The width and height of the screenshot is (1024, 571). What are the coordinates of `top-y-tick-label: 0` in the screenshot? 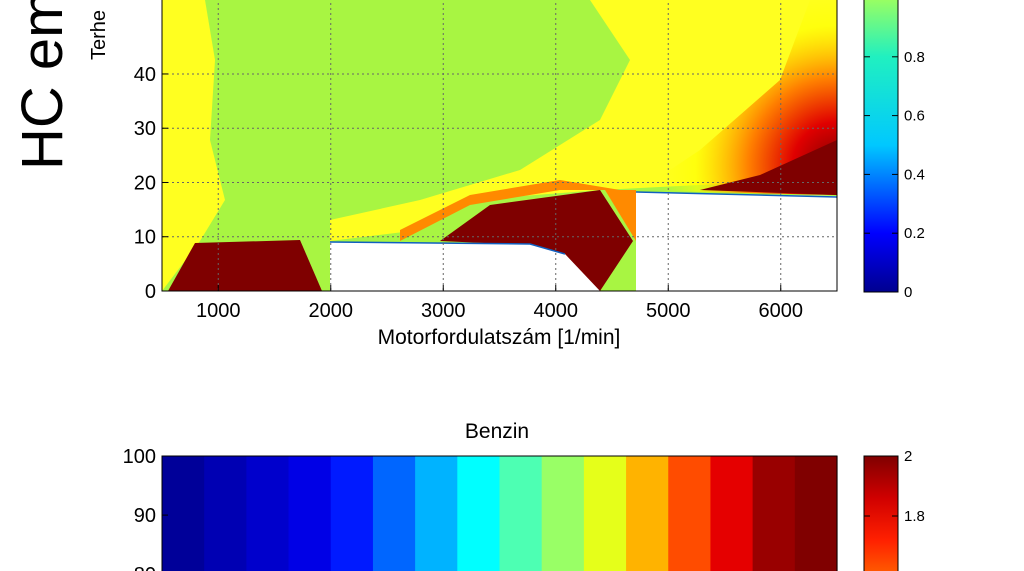 It's located at (150, 292).